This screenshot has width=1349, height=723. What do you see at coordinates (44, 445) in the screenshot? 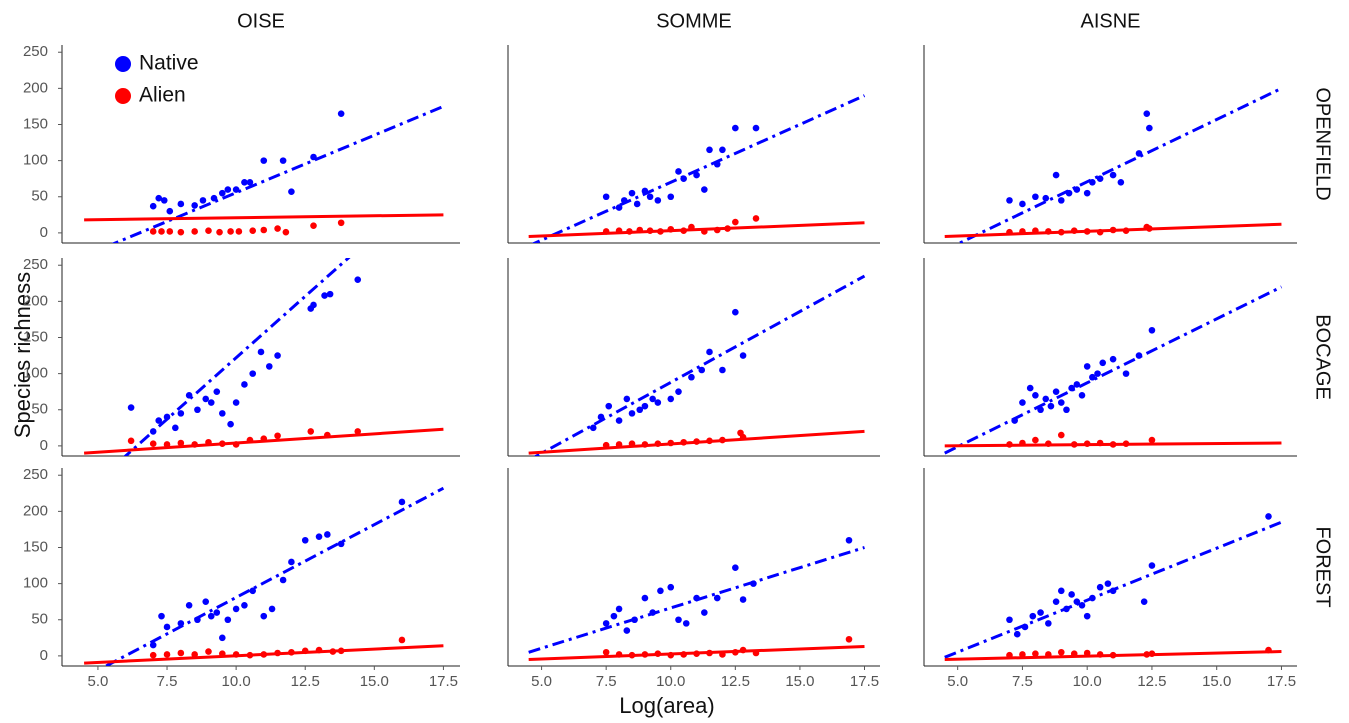
I see `y-tick-label: 0` at bounding box center [44, 445].